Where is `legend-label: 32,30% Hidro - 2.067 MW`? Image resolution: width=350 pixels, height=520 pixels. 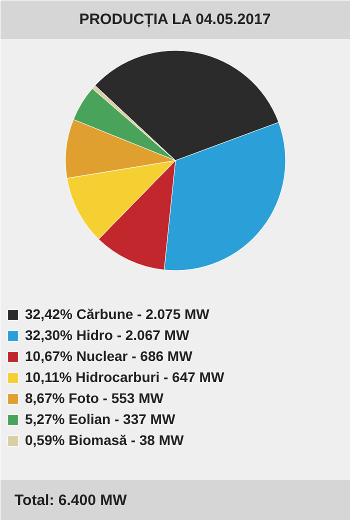 legend-label: 32,30% Hidro - 2.067 MW is located at coordinates (107, 335).